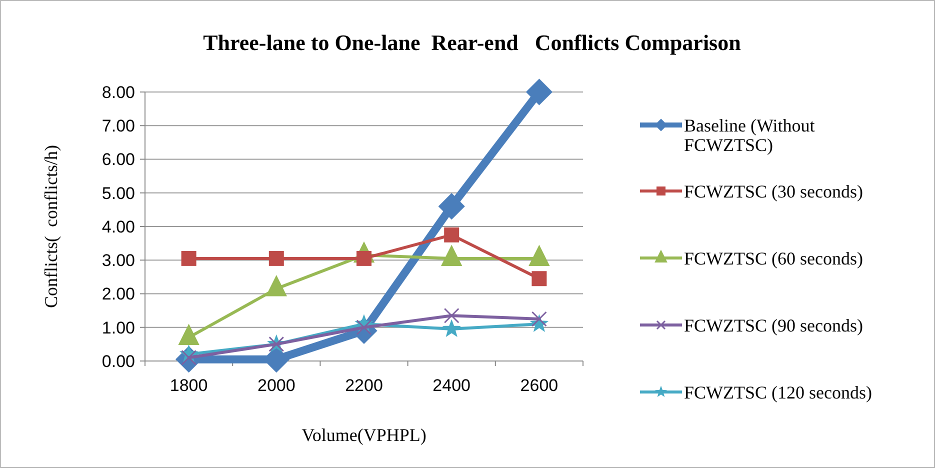  I want to click on chart-title: Three-lane to One-lane Rear-end Conflicts Comparison, so click(472, 42).